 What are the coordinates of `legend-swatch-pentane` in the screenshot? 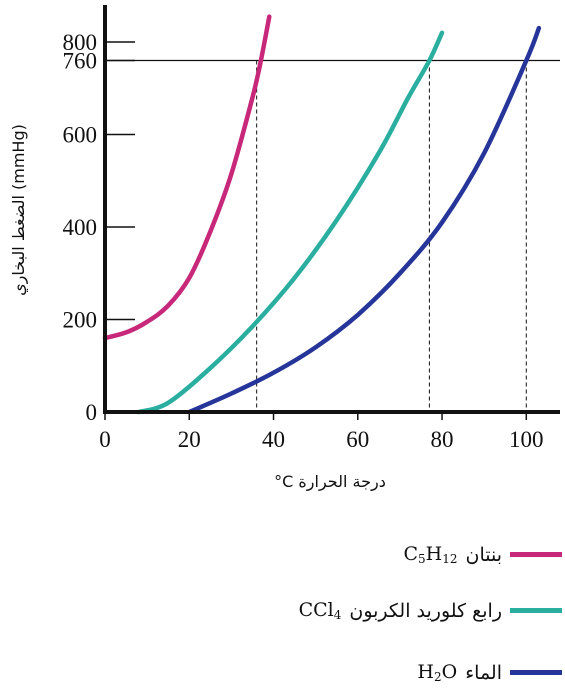 It's located at (536, 554).